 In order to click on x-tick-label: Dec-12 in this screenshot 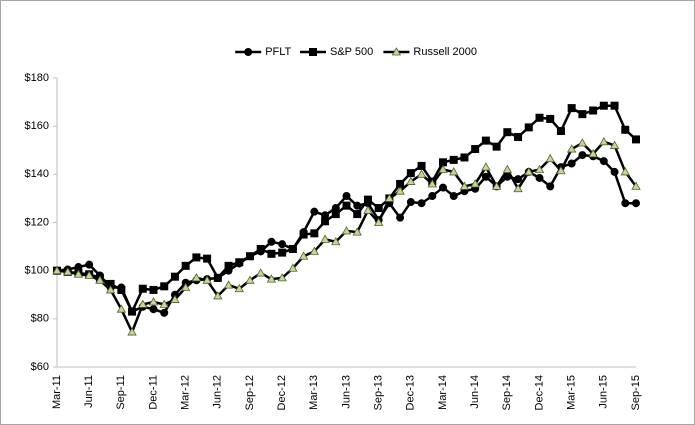, I will do `click(282, 392)`.